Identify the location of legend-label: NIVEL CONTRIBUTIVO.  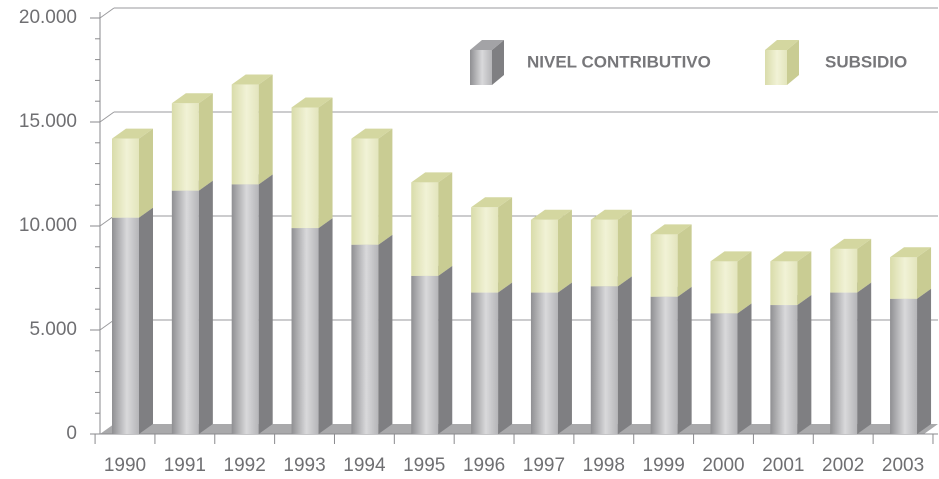
(619, 61).